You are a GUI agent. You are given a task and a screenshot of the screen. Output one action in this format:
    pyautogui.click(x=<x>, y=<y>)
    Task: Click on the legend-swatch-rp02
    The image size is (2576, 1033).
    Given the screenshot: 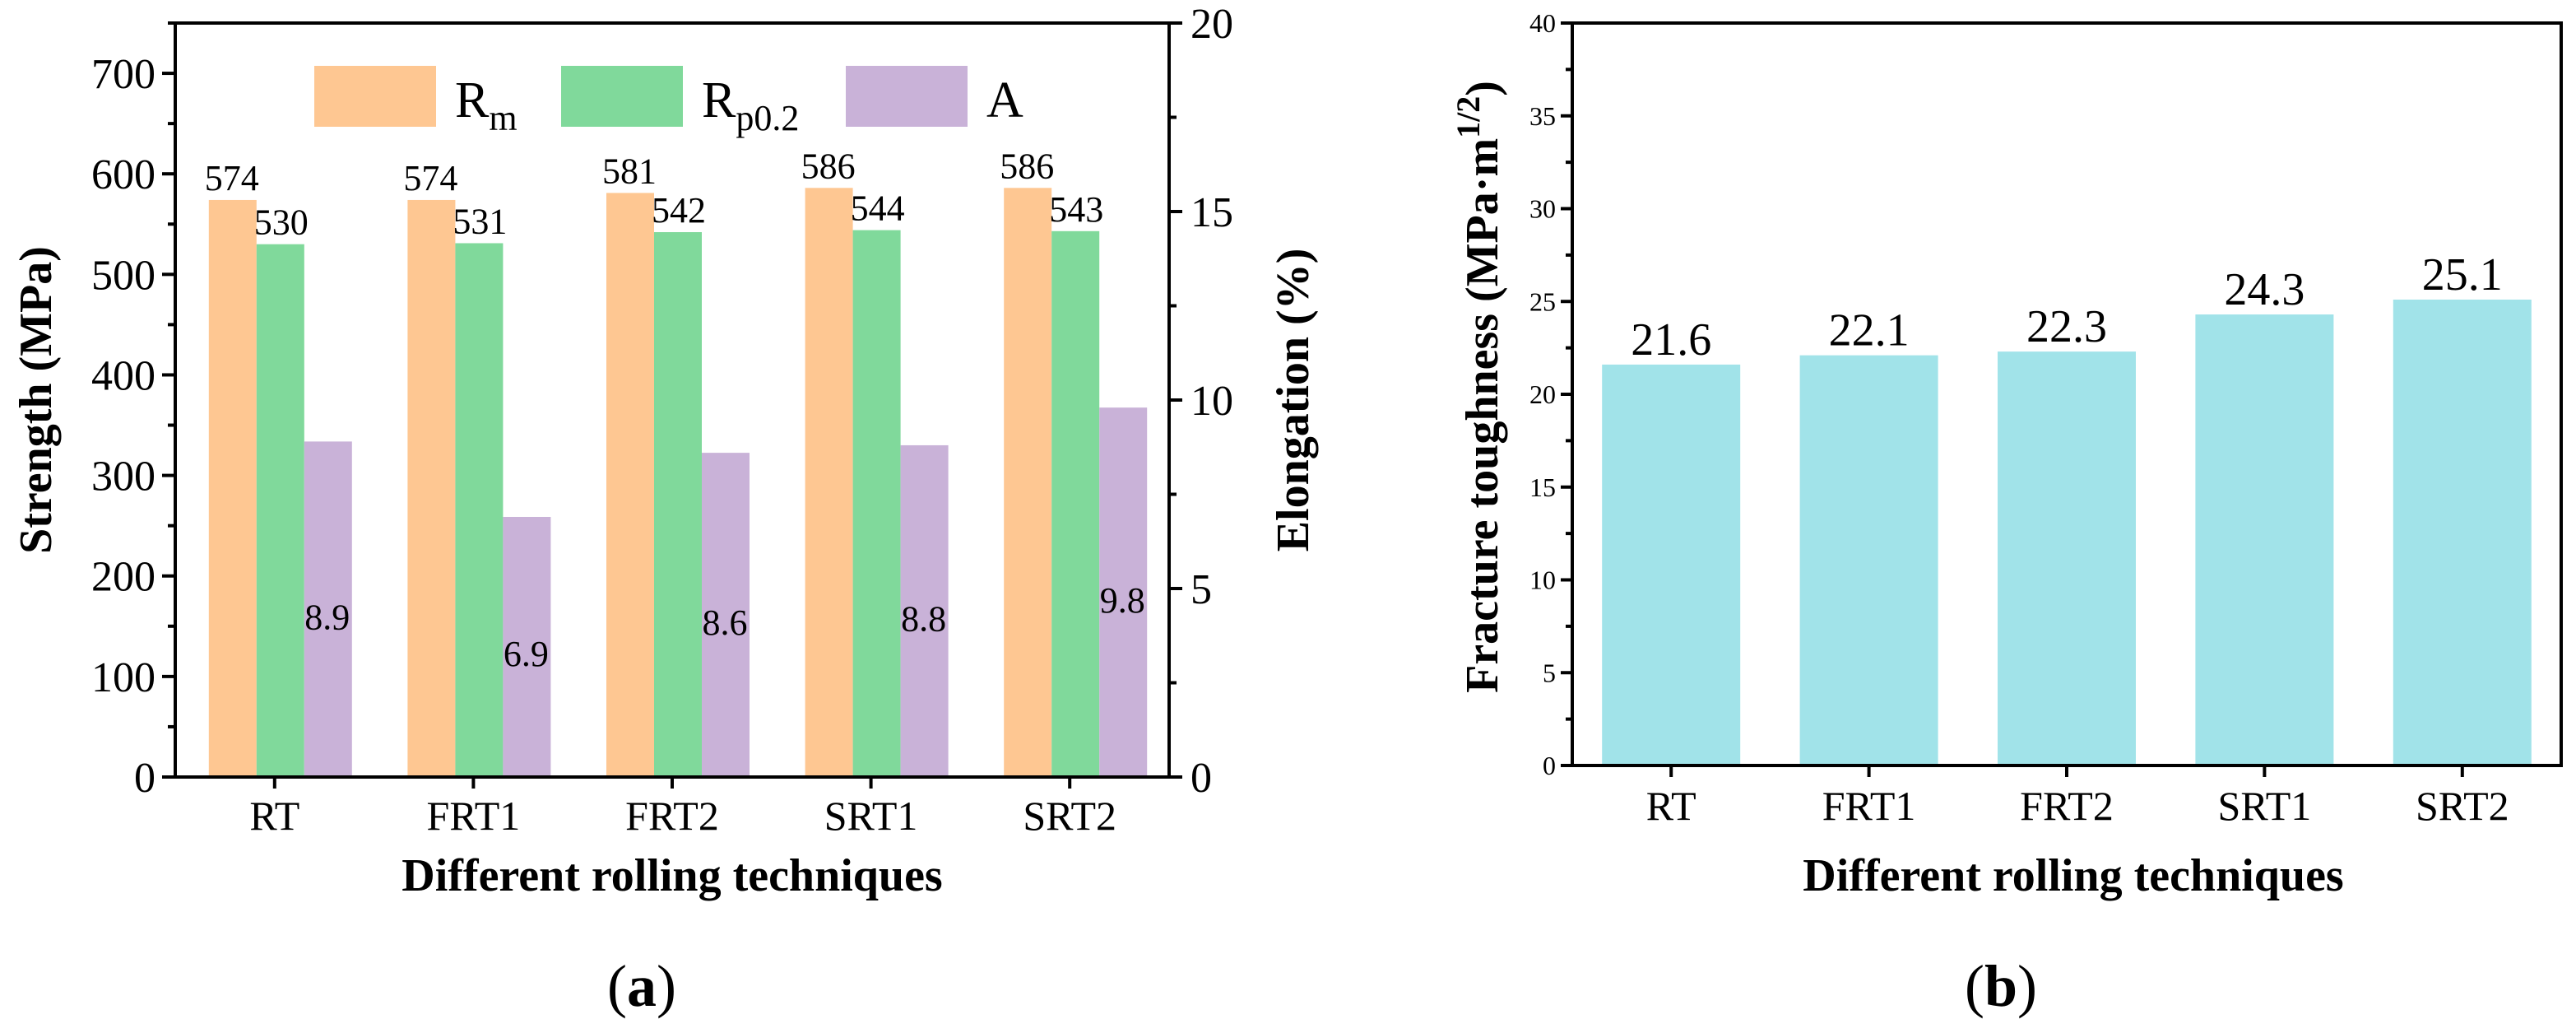 What is the action you would take?
    pyautogui.click(x=622, y=96)
    